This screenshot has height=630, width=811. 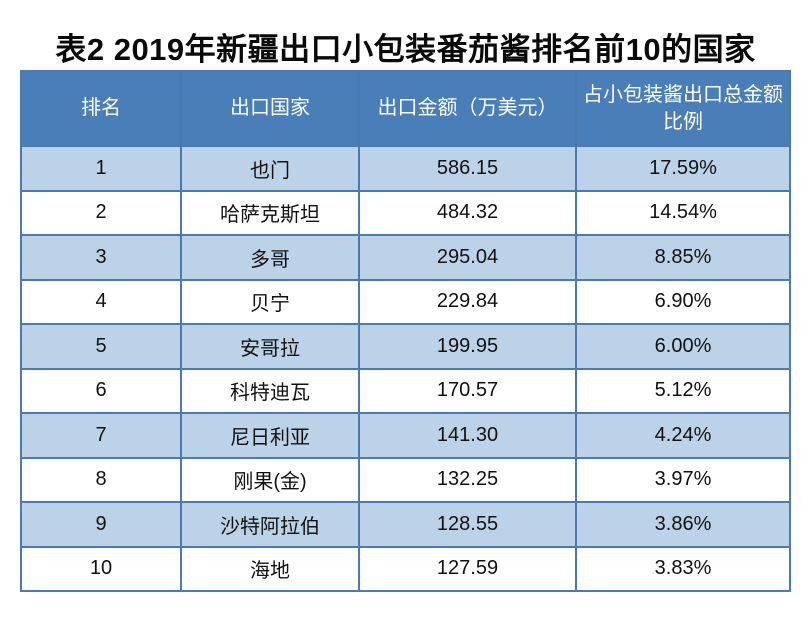 What do you see at coordinates (467, 108) in the screenshot?
I see `header-cell-amount: 出口金额（万美元）` at bounding box center [467, 108].